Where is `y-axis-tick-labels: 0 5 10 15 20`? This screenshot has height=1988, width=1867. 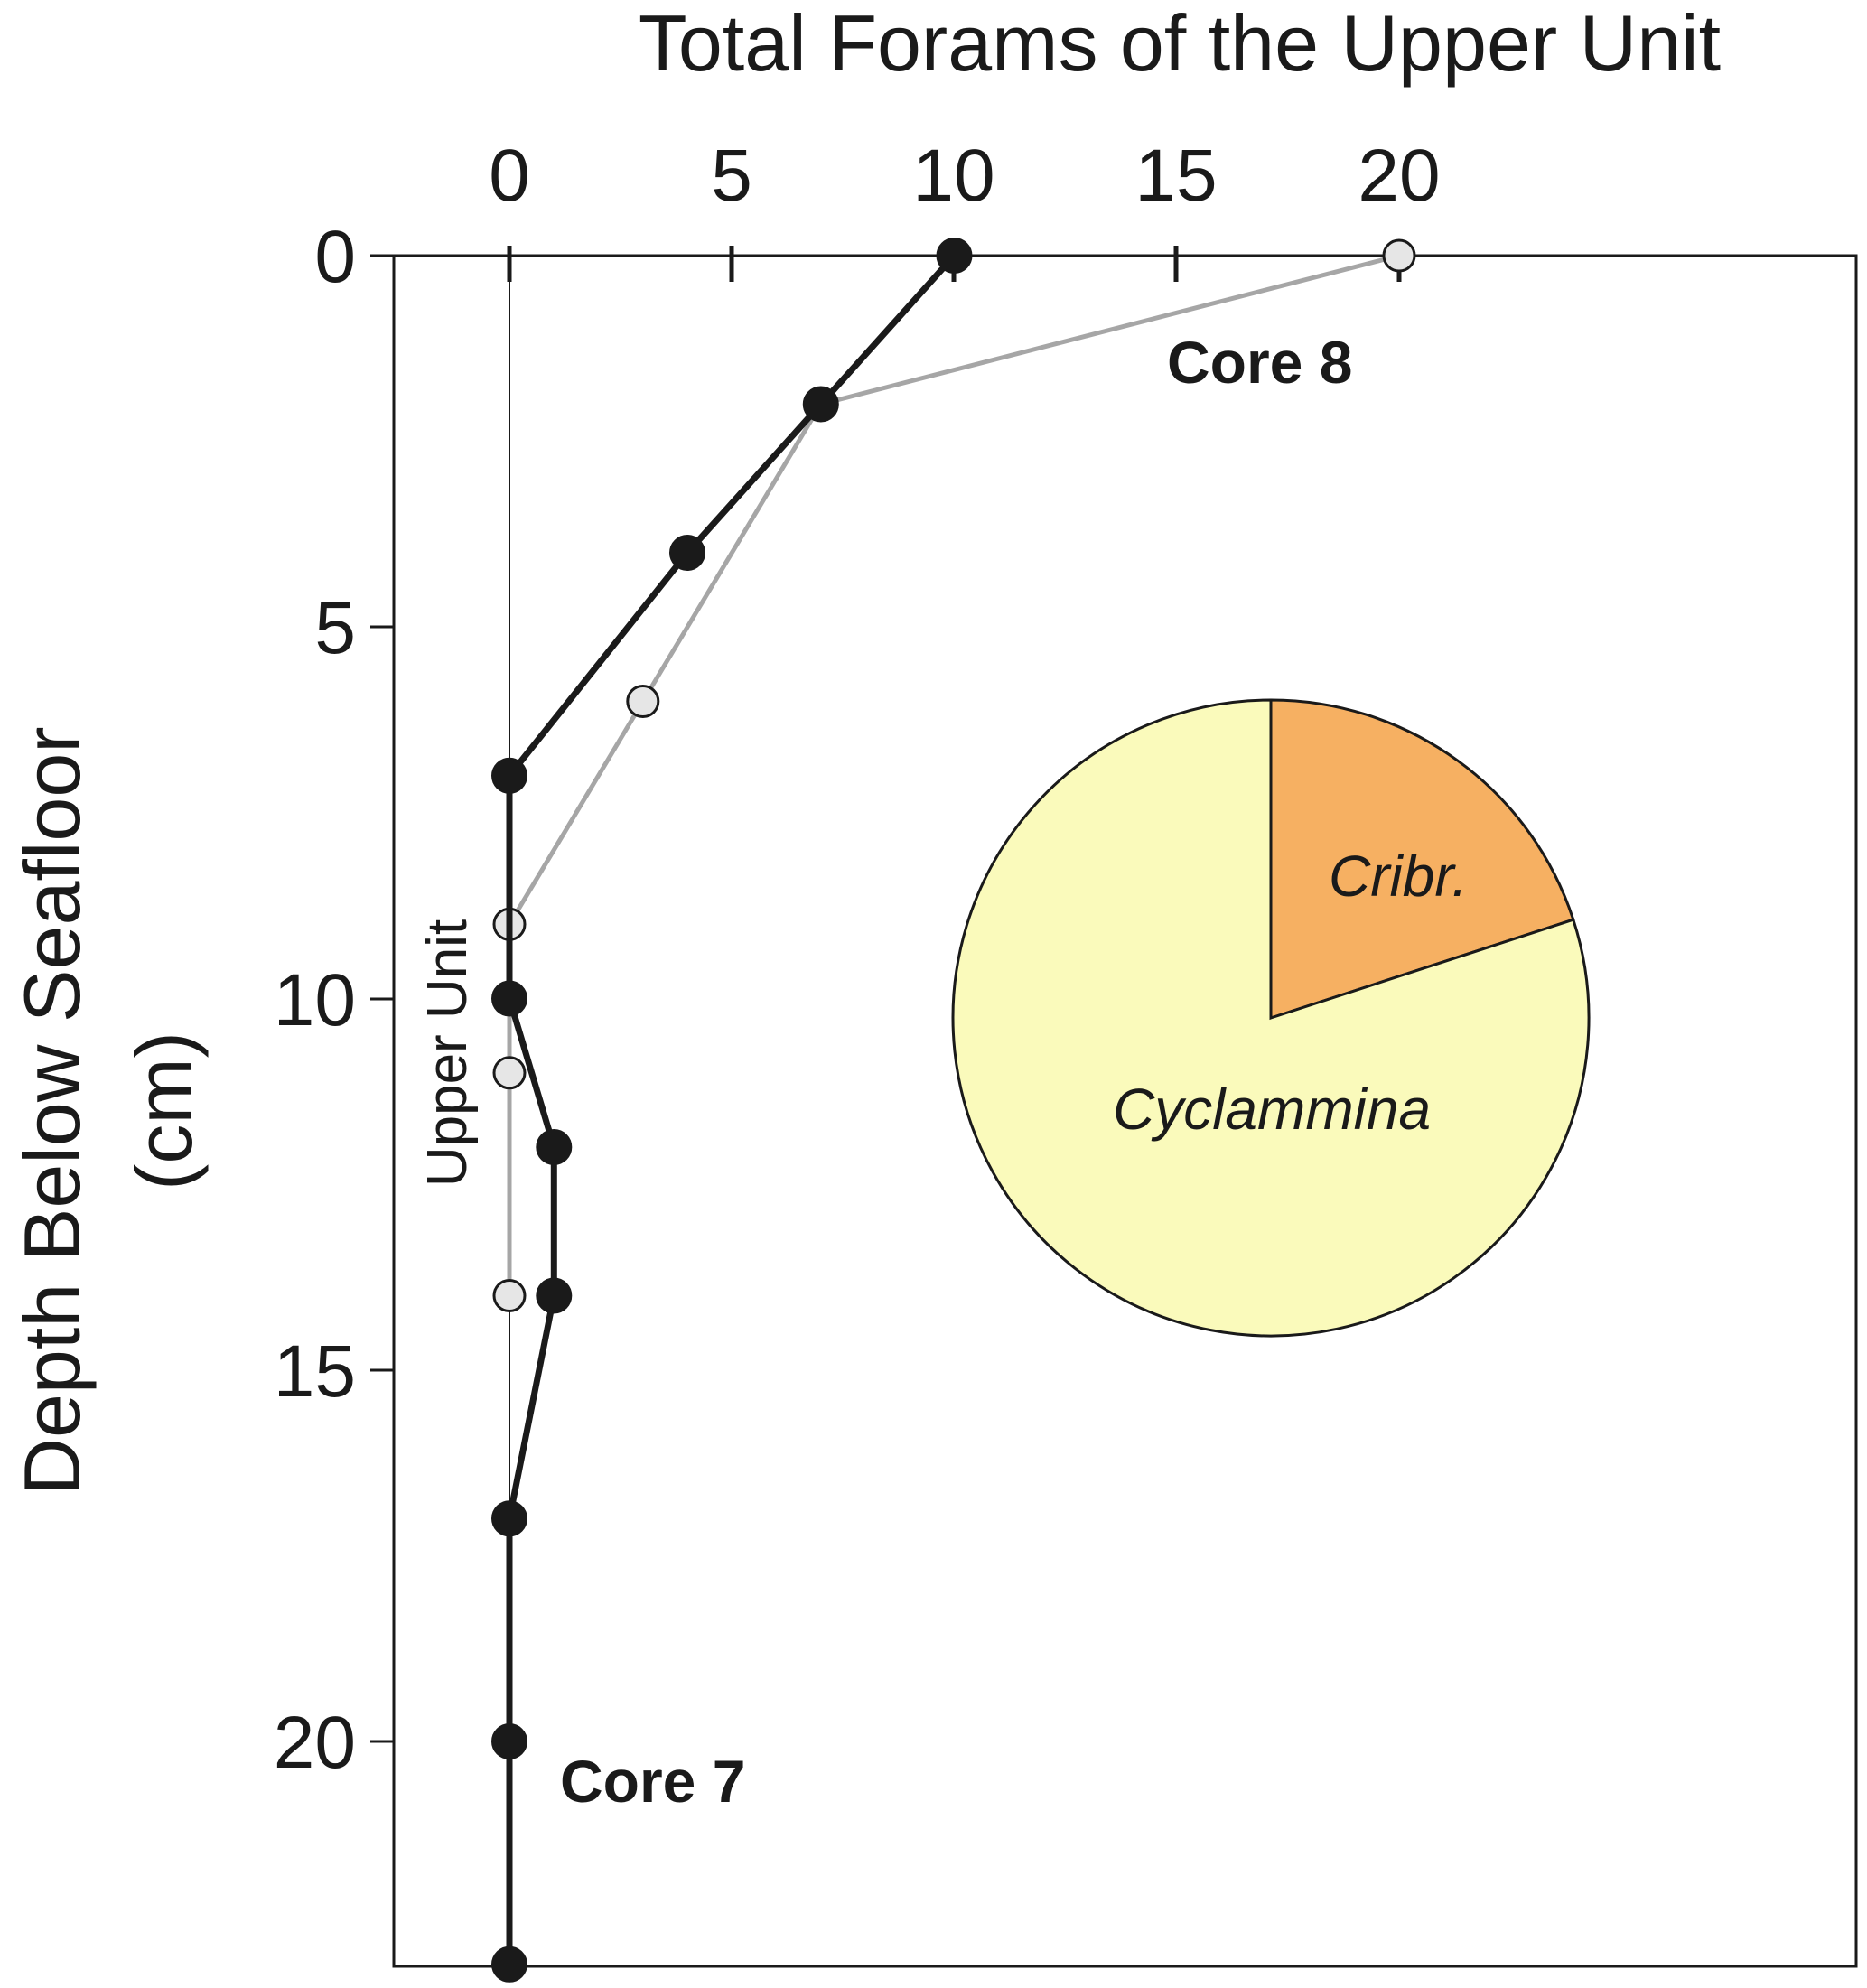 y-axis-tick-labels: 0 5 10 15 20 is located at coordinates (315, 1000).